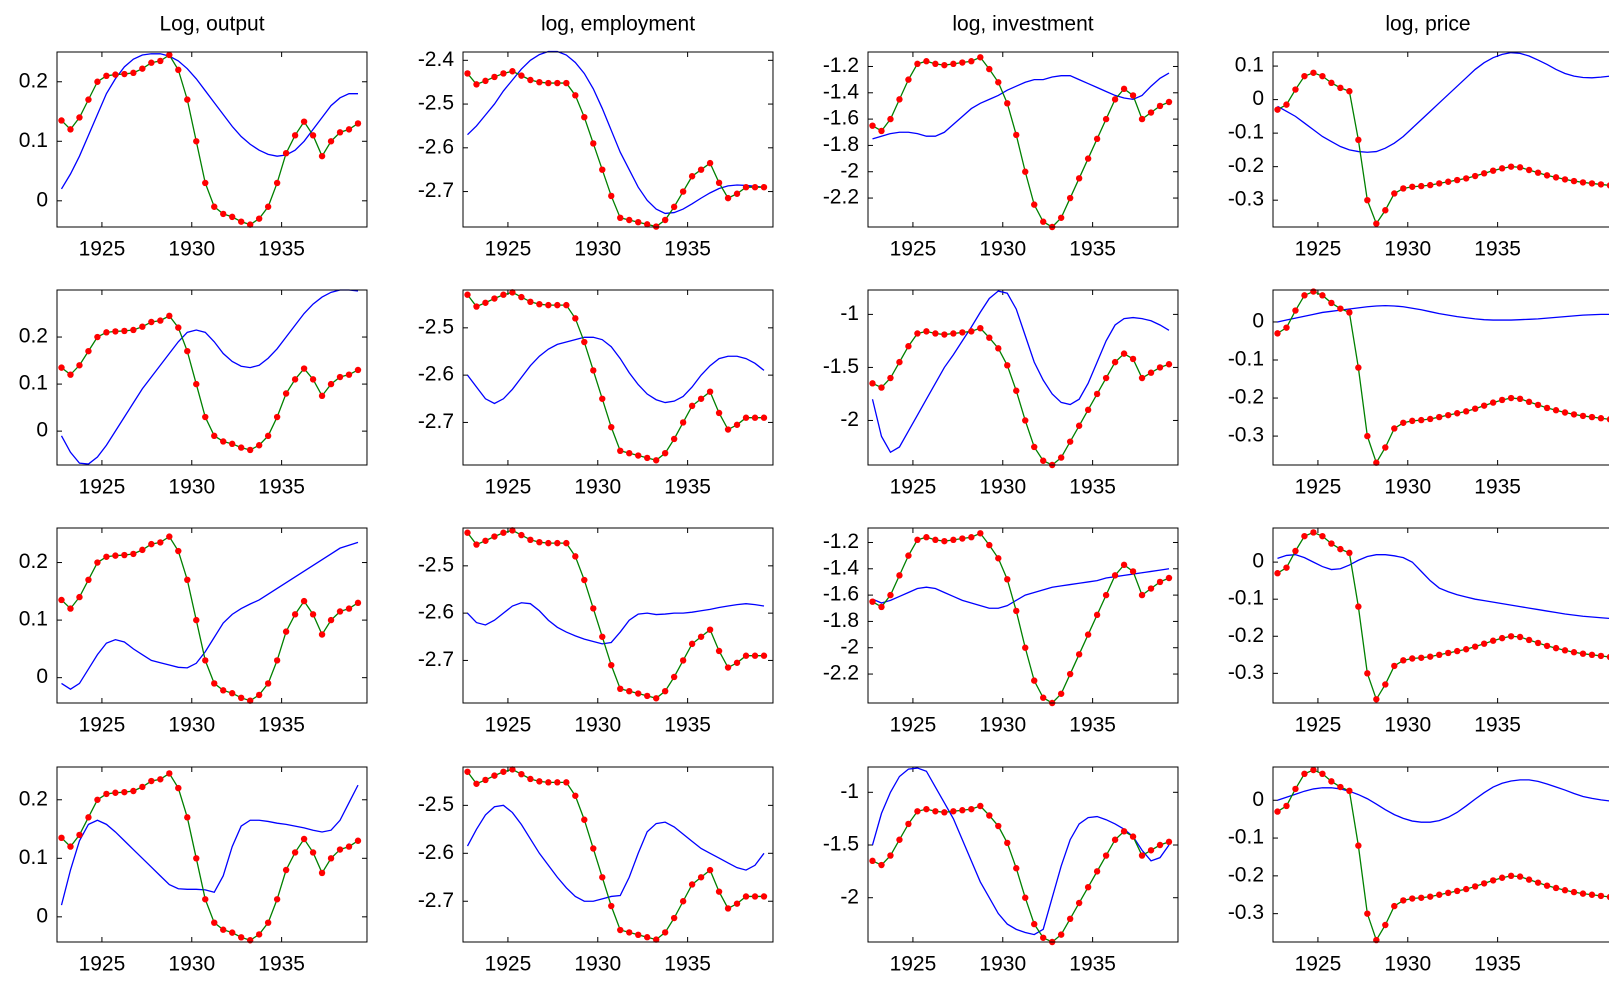 Image resolution: width=1609 pixels, height=1001 pixels. What do you see at coordinates (436, 190) in the screenshot?
I see `y-tick-label: -2.7` at bounding box center [436, 190].